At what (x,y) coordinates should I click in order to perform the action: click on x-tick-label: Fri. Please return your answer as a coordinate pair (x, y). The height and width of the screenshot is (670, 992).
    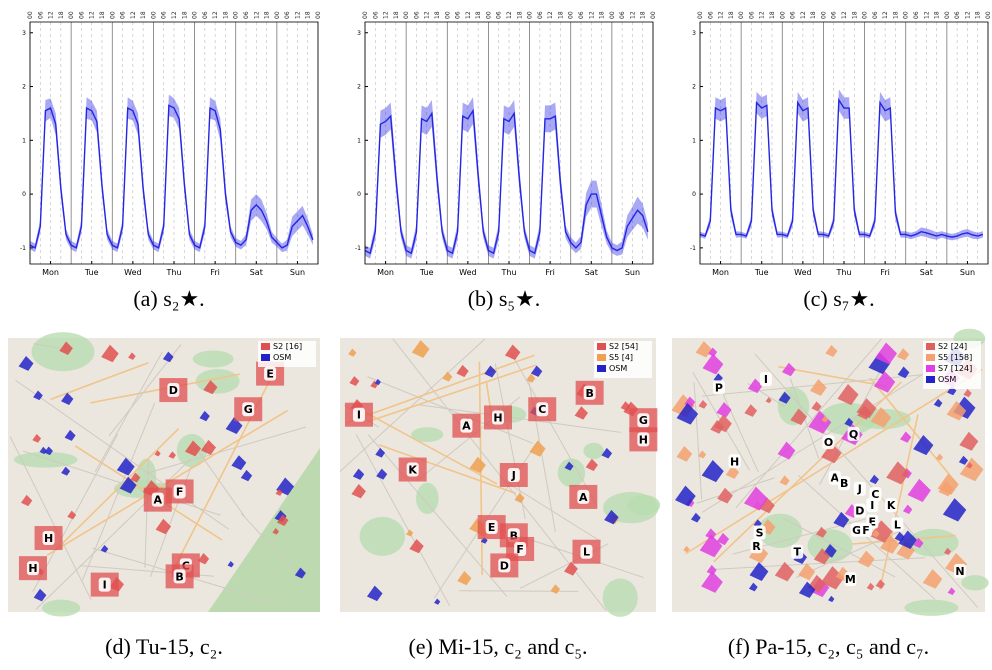
    Looking at the image, I should click on (550, 272).